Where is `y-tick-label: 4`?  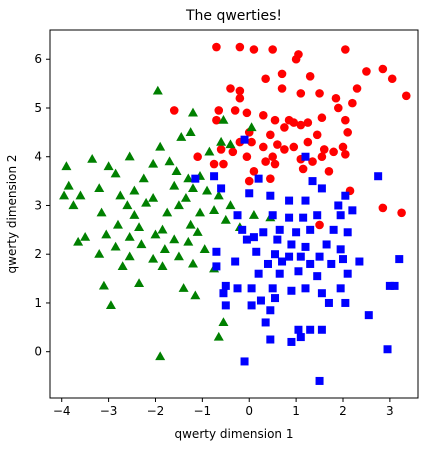
y-tick-label: 4 is located at coordinates (38, 157).